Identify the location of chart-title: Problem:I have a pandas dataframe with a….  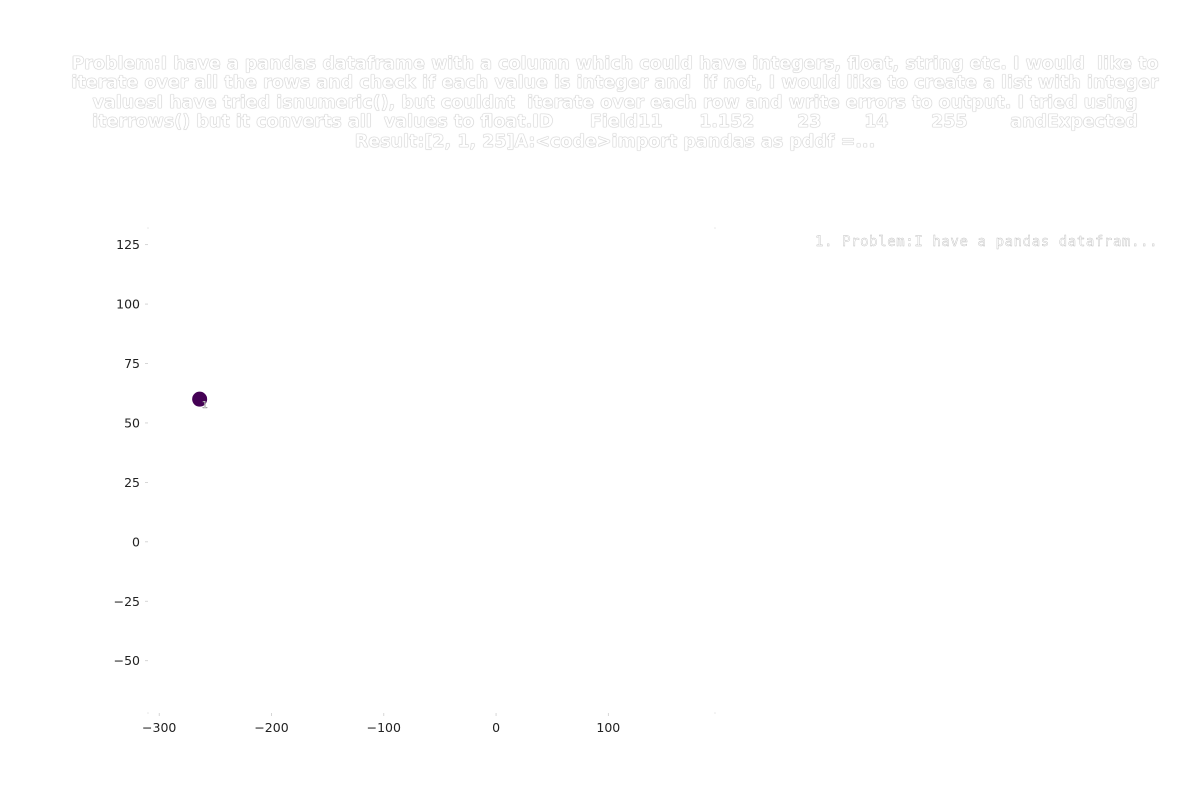
(615, 103).